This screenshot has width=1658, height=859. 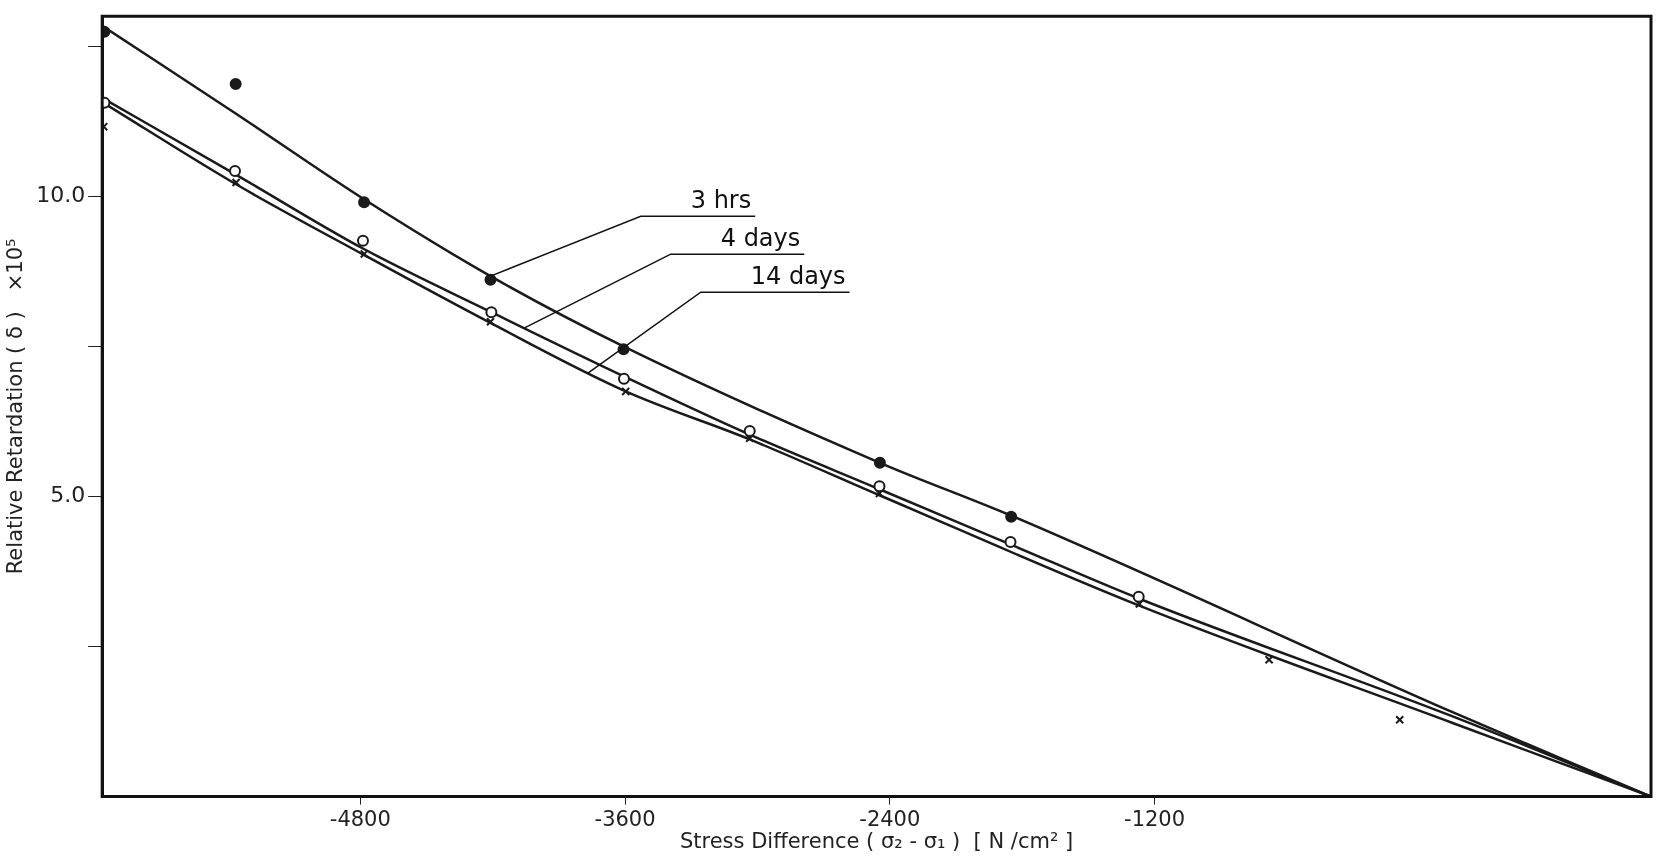 I want to click on x-tick-label: -3600, so click(x=625, y=818).